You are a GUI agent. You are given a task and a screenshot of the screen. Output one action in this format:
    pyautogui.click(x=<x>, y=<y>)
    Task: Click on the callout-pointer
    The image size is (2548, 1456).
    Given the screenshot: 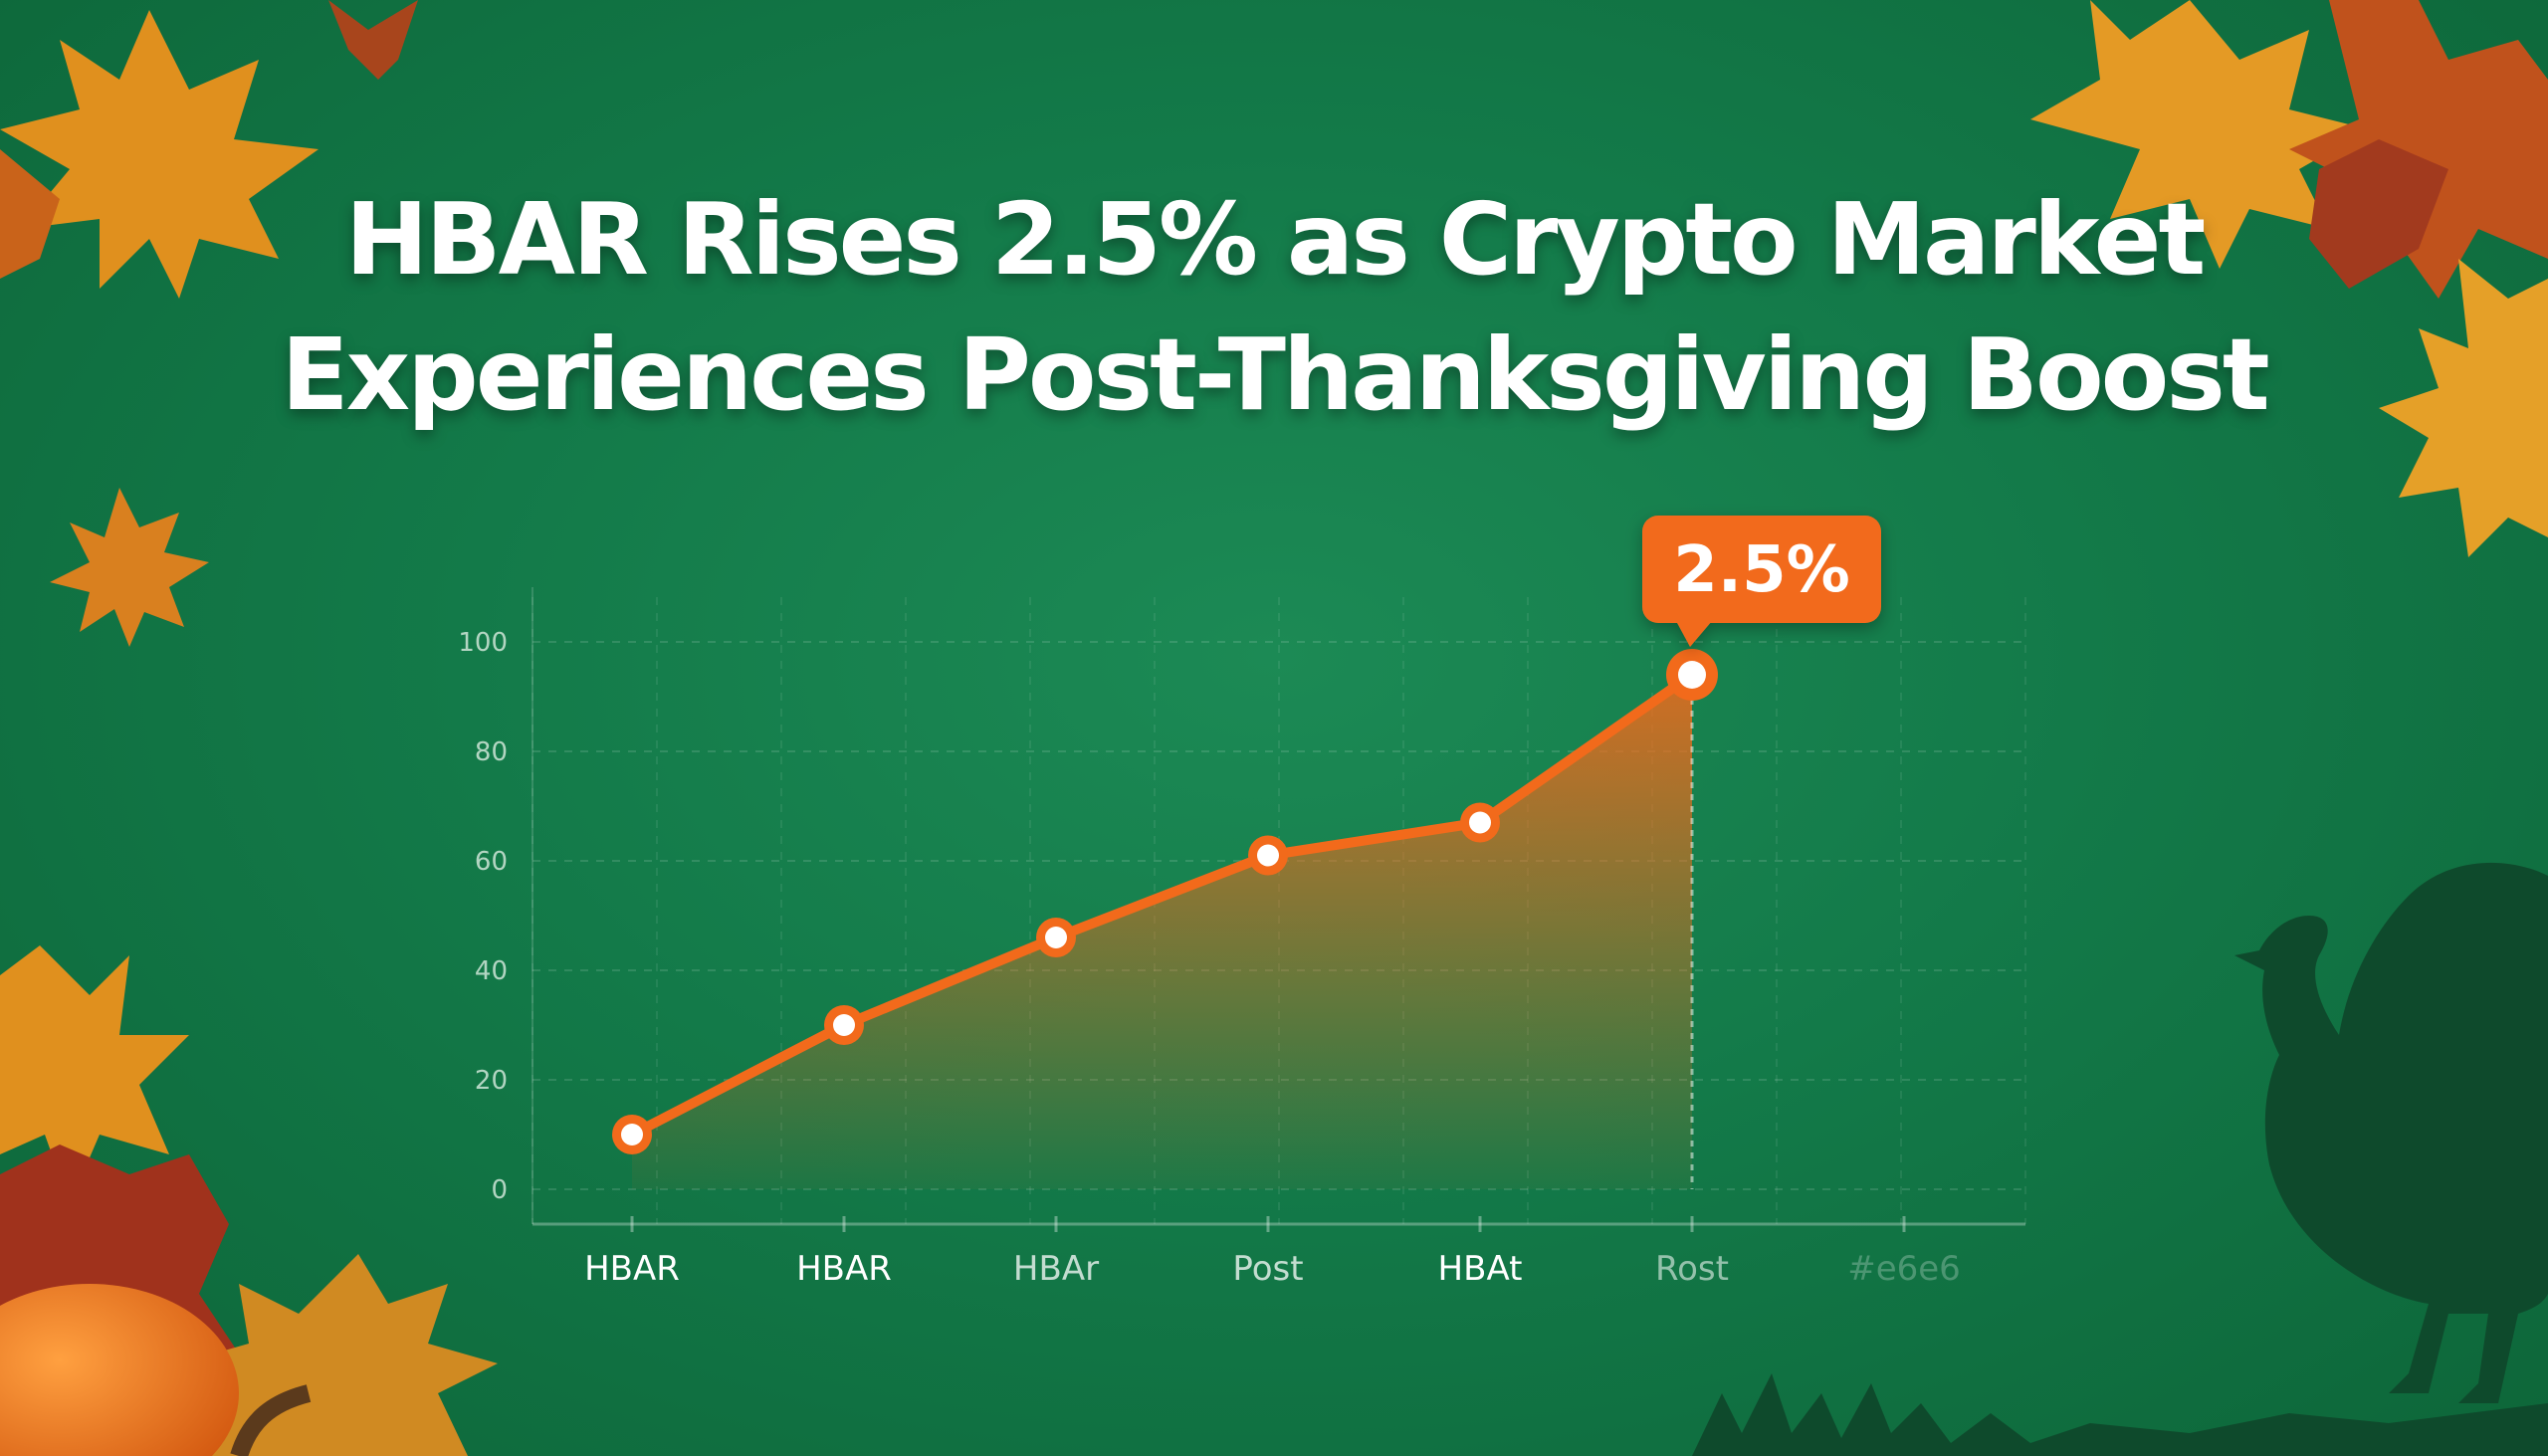 What is the action you would take?
    pyautogui.click(x=1694, y=634)
    